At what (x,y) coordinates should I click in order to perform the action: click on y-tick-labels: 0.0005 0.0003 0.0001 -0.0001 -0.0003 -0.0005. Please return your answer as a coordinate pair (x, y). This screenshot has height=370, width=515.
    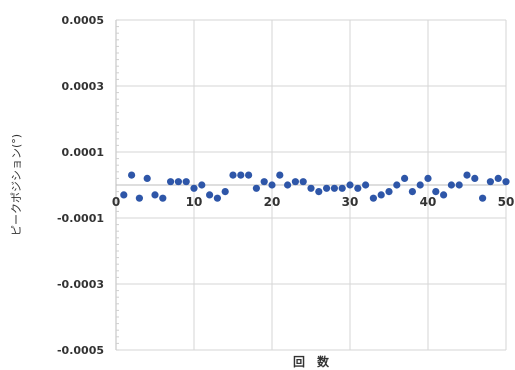
    Looking at the image, I should click on (80, 185).